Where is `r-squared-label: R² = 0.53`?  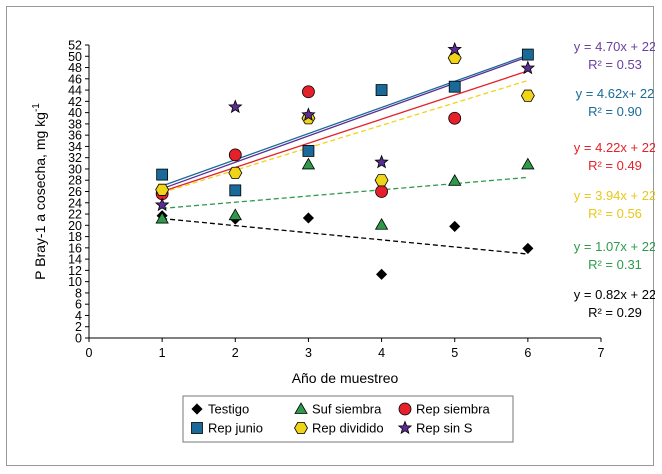 r-squared-label: R² = 0.53 is located at coordinates (615, 64).